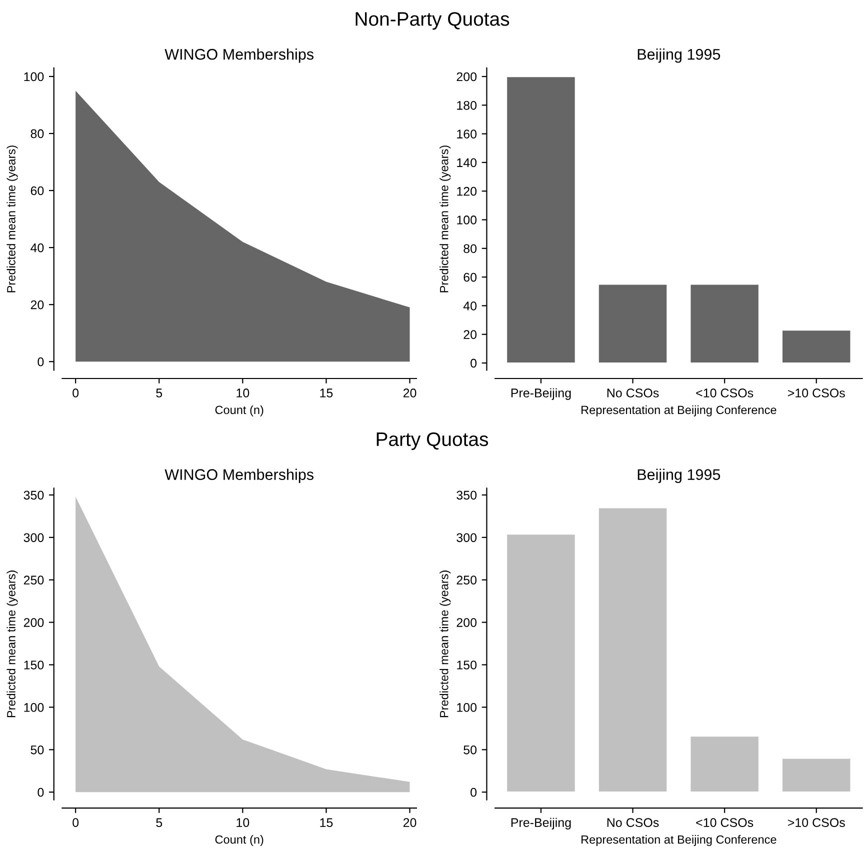  I want to click on y-tick-label: 140, so click(467, 163).